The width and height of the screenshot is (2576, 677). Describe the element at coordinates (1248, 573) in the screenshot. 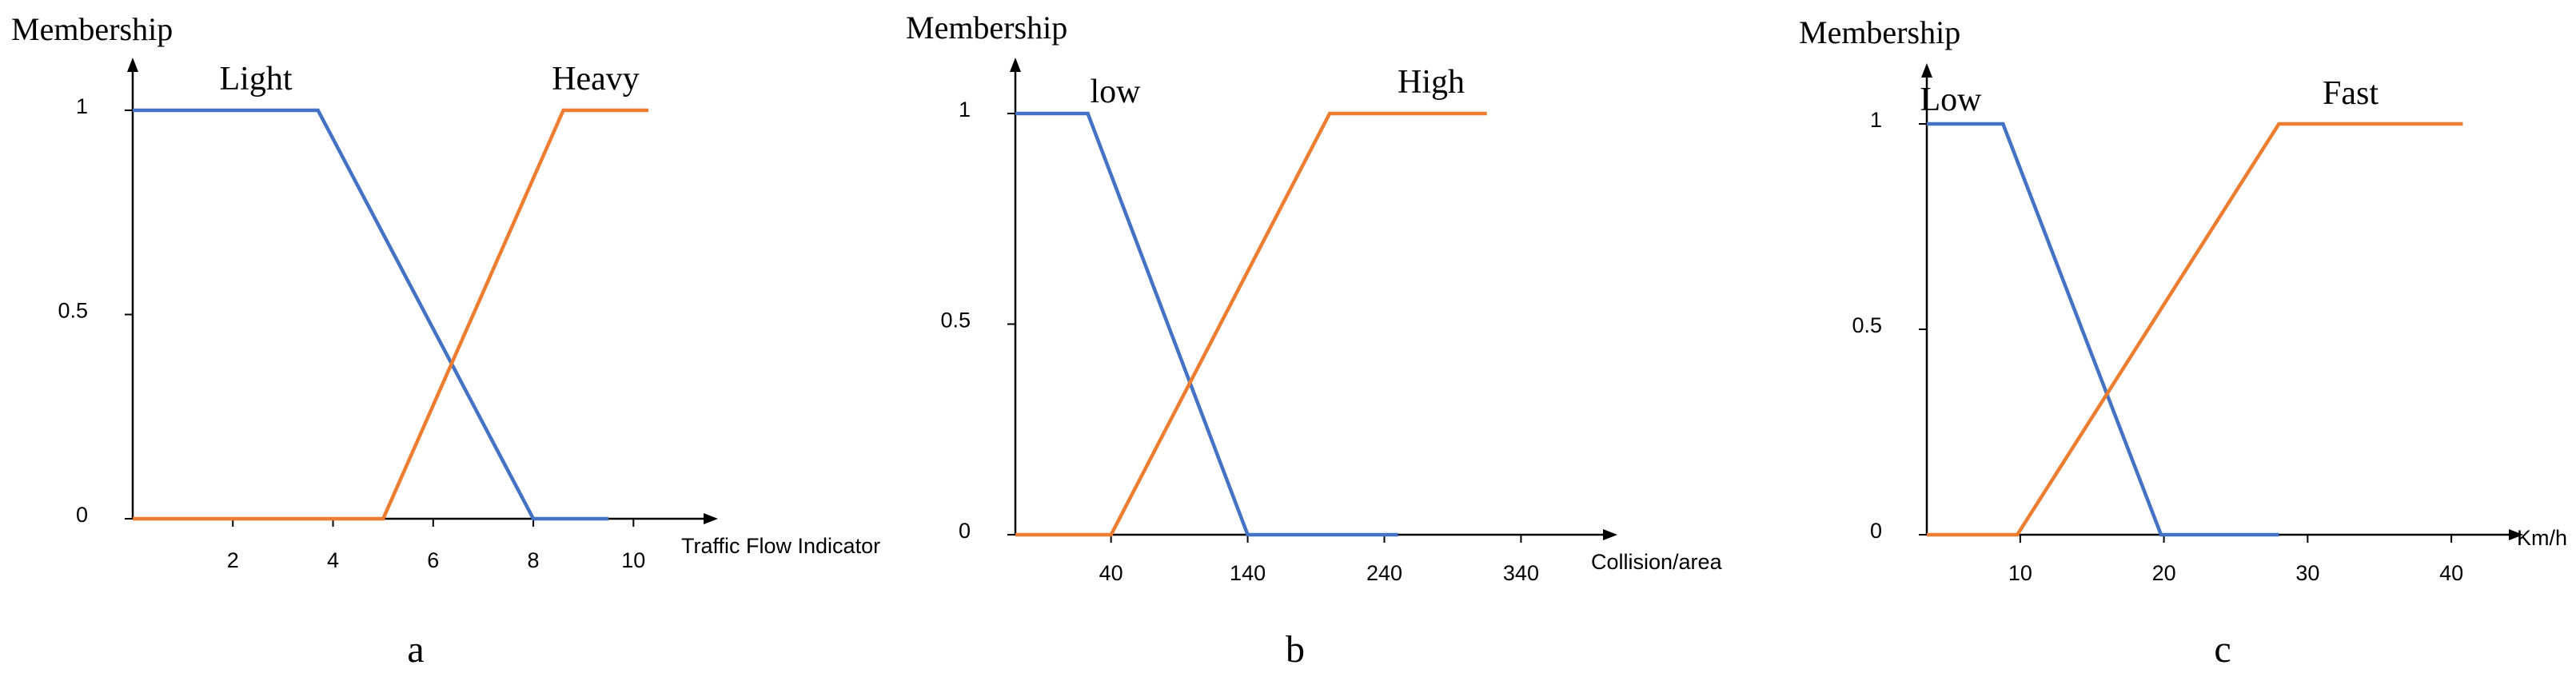

I see `x-tick-label: 140` at that location.